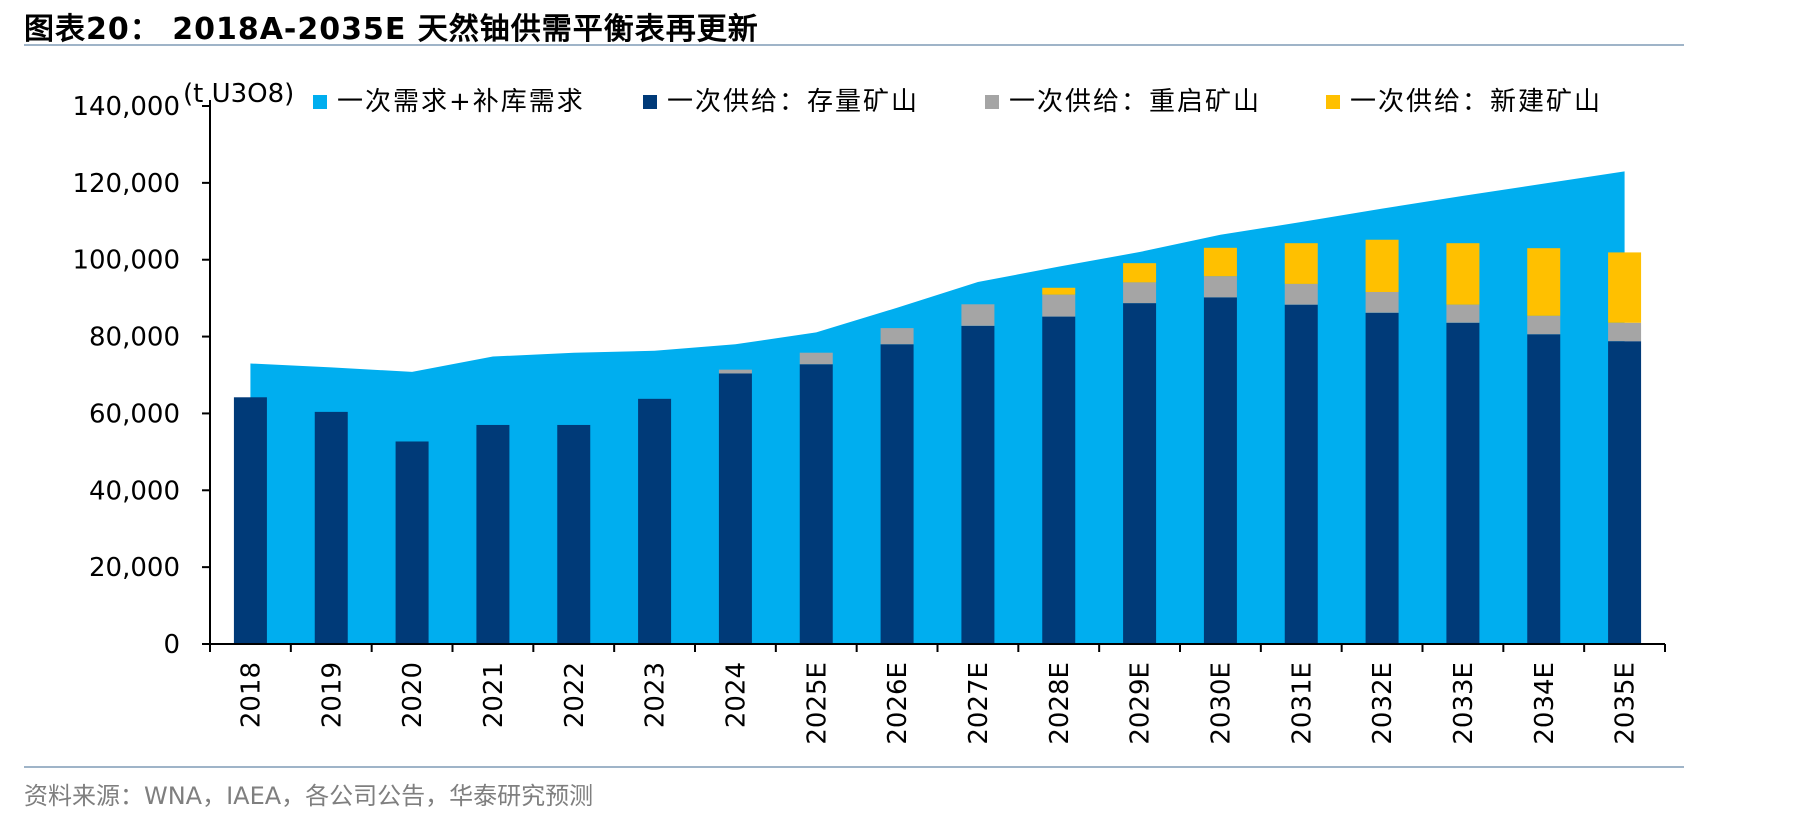  Describe the element at coordinates (793, 102) in the screenshot. I see `legend-label: 一次供给：存量矿山` at that location.